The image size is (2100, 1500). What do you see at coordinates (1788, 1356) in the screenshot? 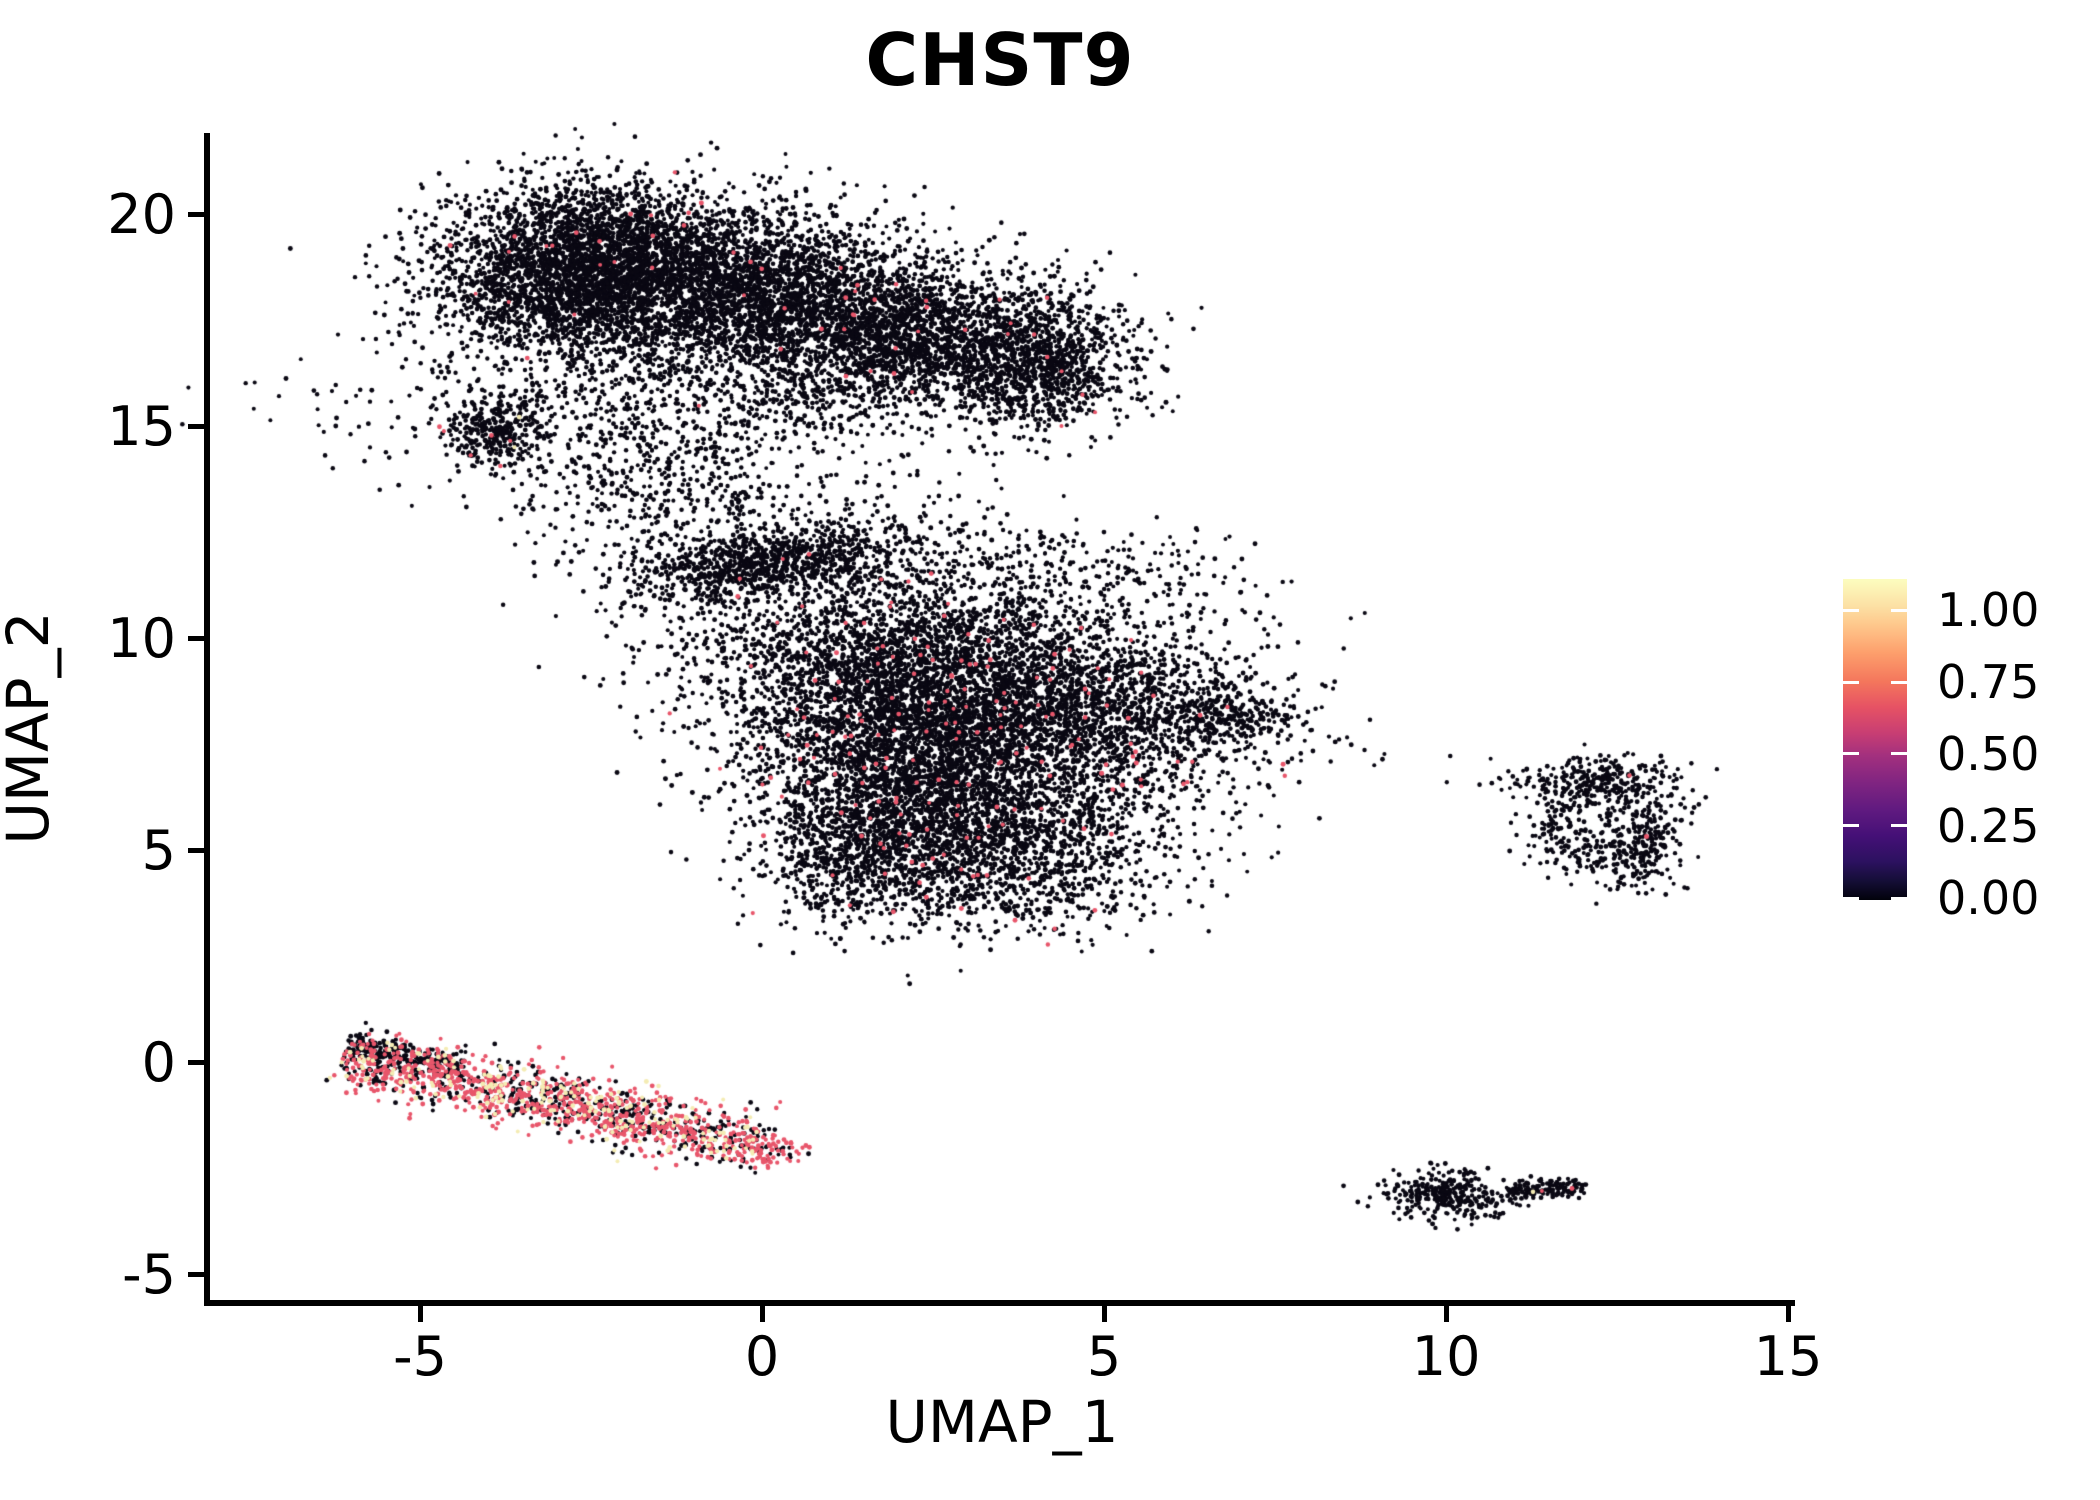
I see `x-tick-label: 15` at bounding box center [1788, 1356].